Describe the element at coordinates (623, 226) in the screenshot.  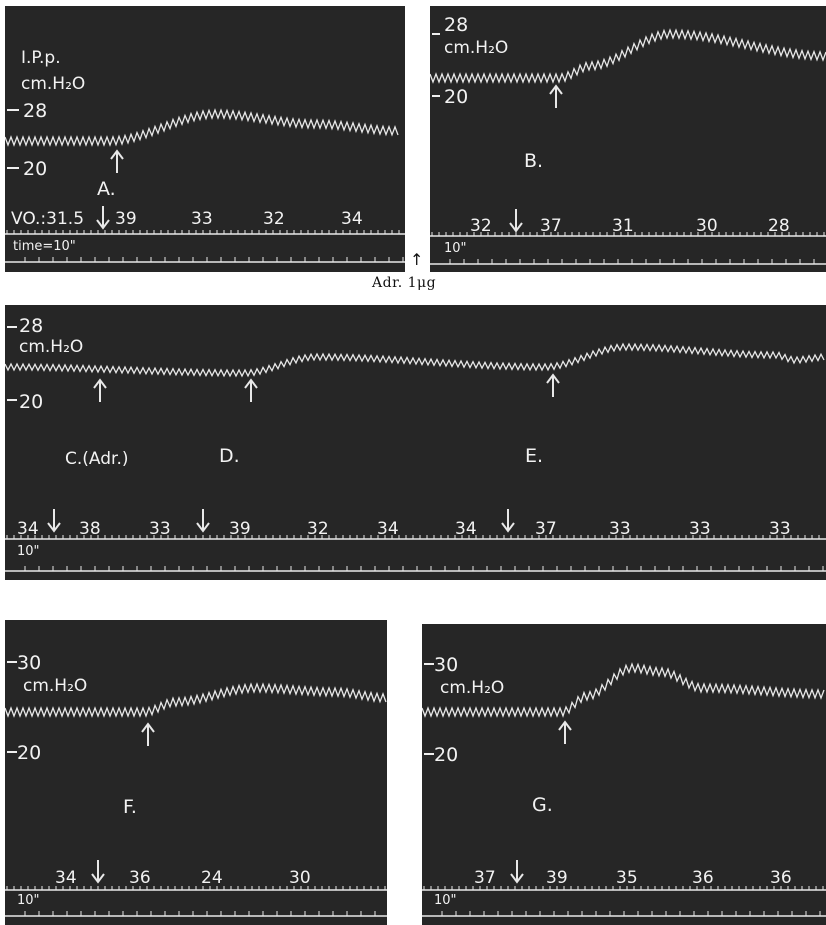
I see `value-label: 31` at that location.